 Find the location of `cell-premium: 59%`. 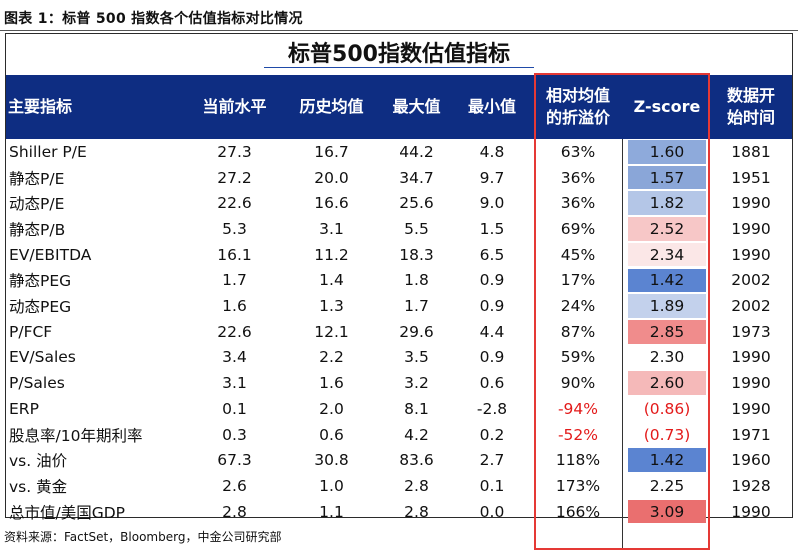

cell-premium: 59% is located at coordinates (578, 357).